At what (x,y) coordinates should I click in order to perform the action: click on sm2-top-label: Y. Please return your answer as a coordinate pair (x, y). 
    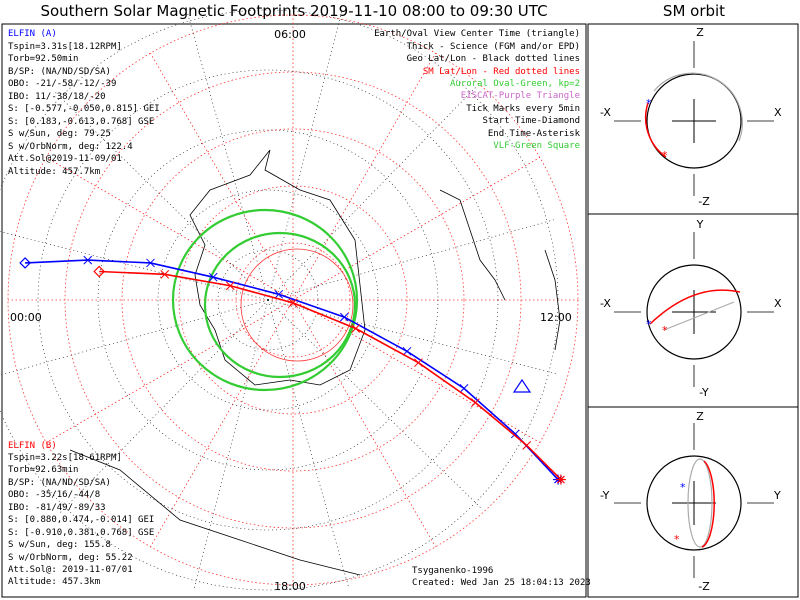
    Looking at the image, I should click on (700, 224).